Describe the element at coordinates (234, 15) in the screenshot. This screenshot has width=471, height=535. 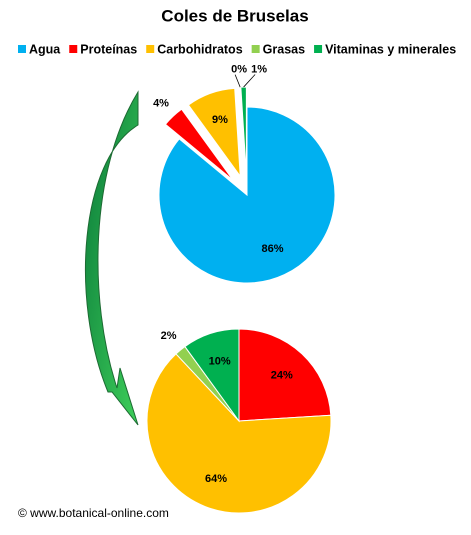
I see `chart-title: Coles de Bruselas` at that location.